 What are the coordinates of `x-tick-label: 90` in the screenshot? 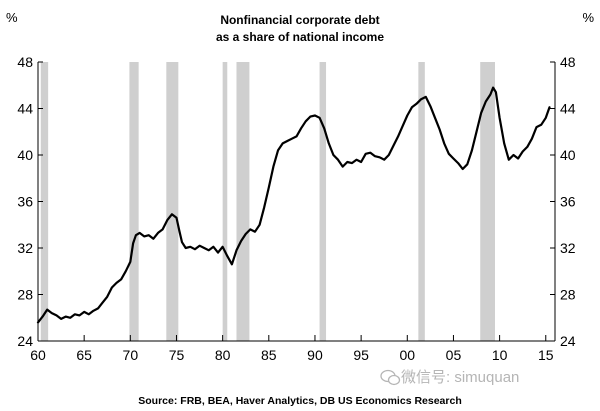 It's located at (315, 355).